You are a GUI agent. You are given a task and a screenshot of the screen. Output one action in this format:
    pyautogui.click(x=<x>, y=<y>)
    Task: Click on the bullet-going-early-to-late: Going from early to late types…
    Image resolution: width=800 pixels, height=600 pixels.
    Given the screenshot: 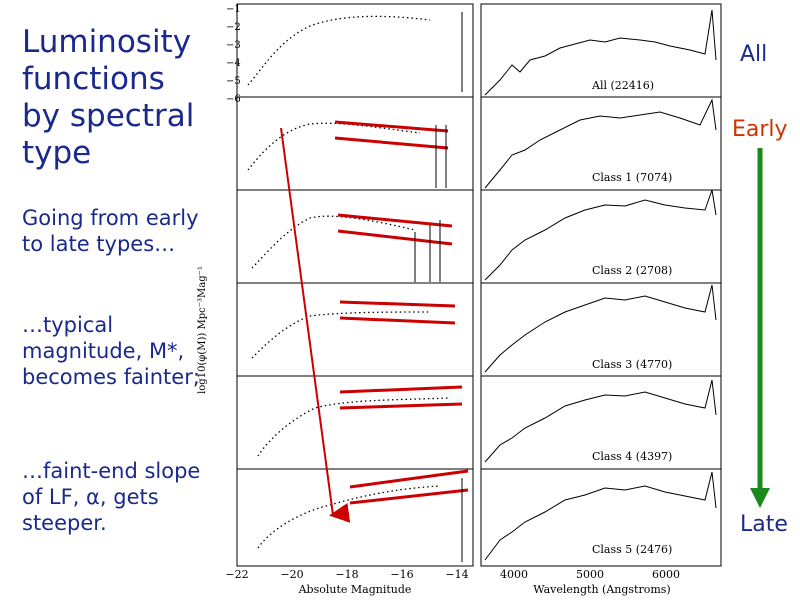 What is the action you would take?
    pyautogui.click(x=110, y=231)
    